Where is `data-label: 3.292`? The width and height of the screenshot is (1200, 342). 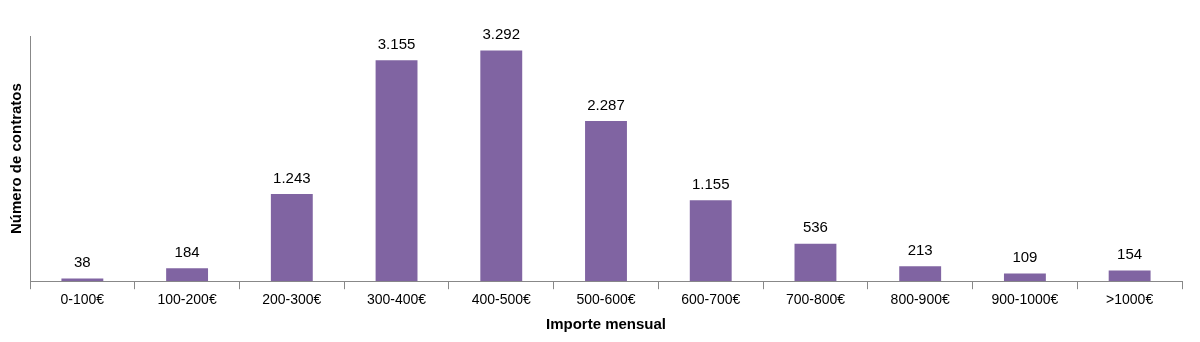
data-label: 3.292 is located at coordinates (501, 34).